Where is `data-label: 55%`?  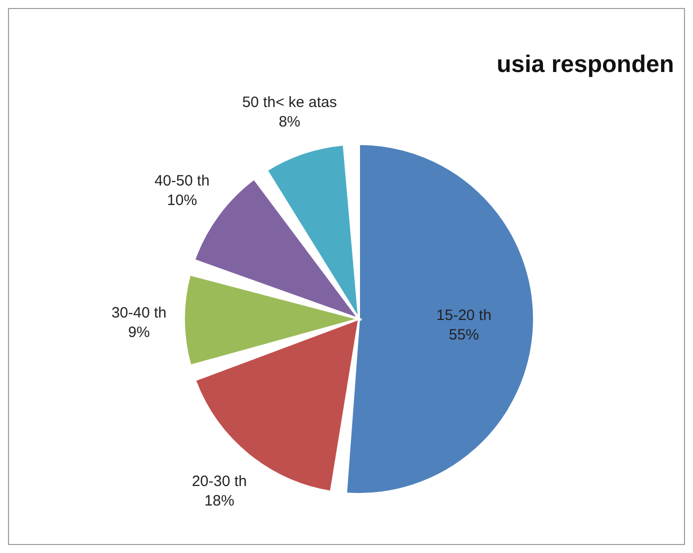
data-label: 55% is located at coordinates (463, 335).